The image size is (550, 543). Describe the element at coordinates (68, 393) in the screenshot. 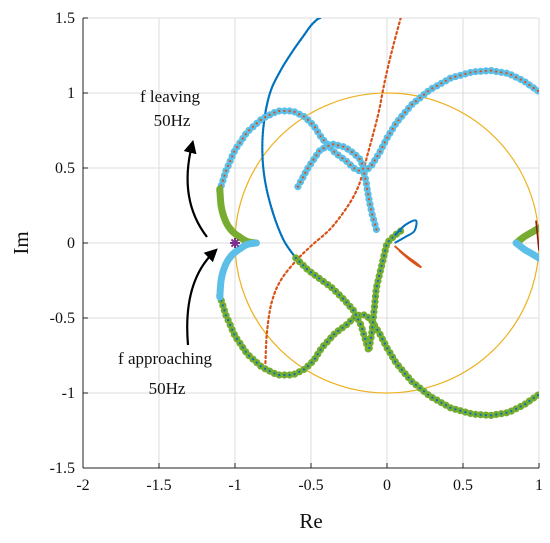

I see `y-tick-label: -1` at that location.